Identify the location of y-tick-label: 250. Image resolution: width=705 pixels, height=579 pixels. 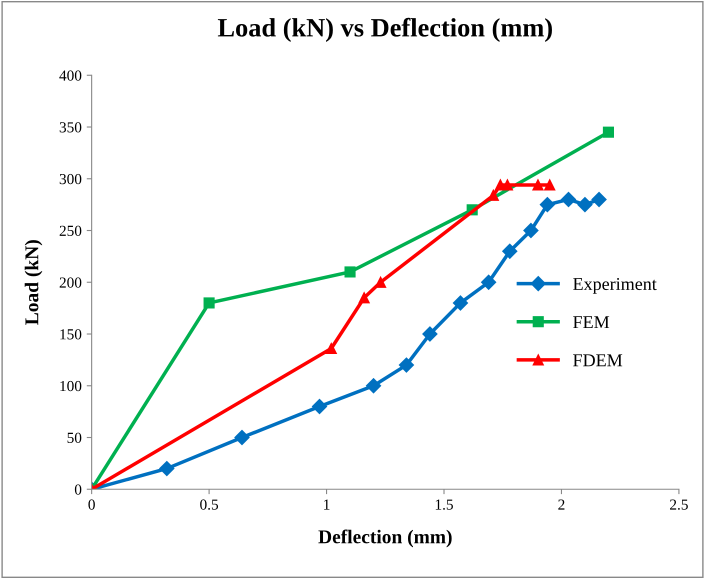
(71, 231).